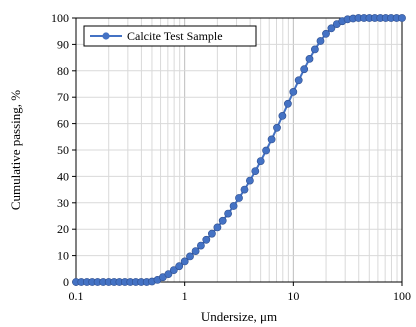  What do you see at coordinates (63, 150) in the screenshot?
I see `y-tick-label: 50` at bounding box center [63, 150].